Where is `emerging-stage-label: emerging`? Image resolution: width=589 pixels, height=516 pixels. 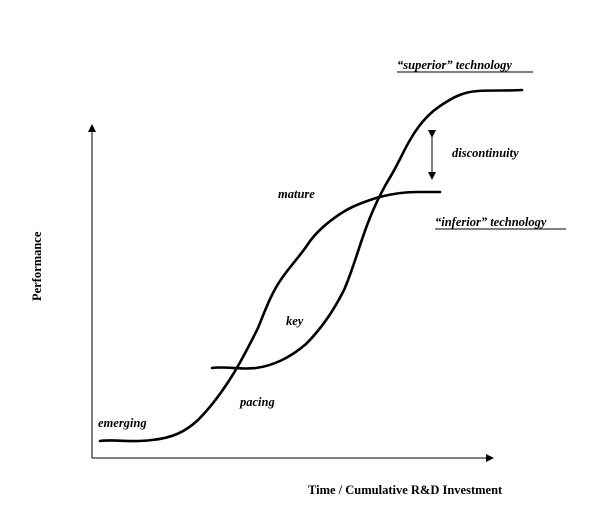 emerging-stage-label: emerging is located at coordinates (122, 423).